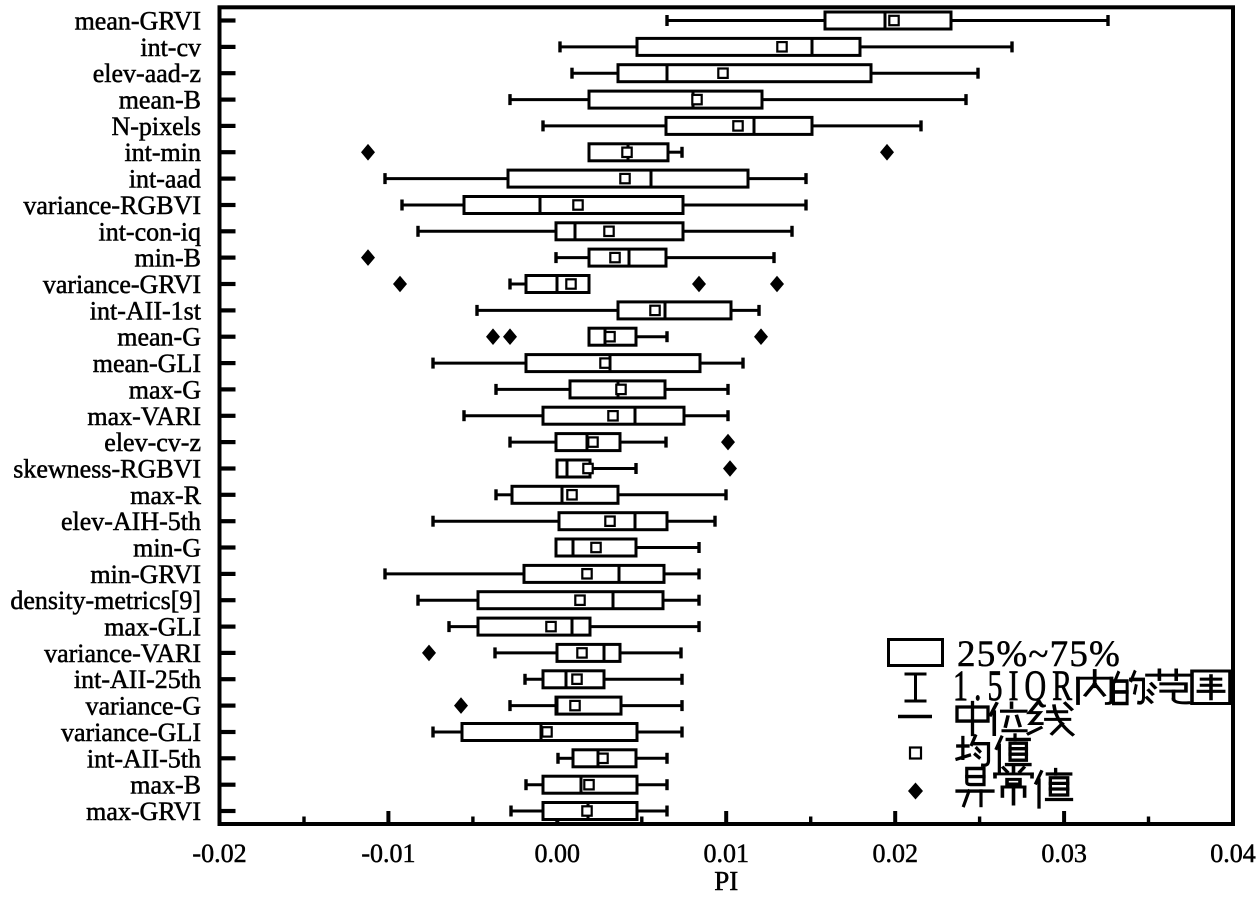 The height and width of the screenshot is (899, 1260). Describe the element at coordinates (149, 231) in the screenshot. I see `svg-text: int-con-iq` at that location.